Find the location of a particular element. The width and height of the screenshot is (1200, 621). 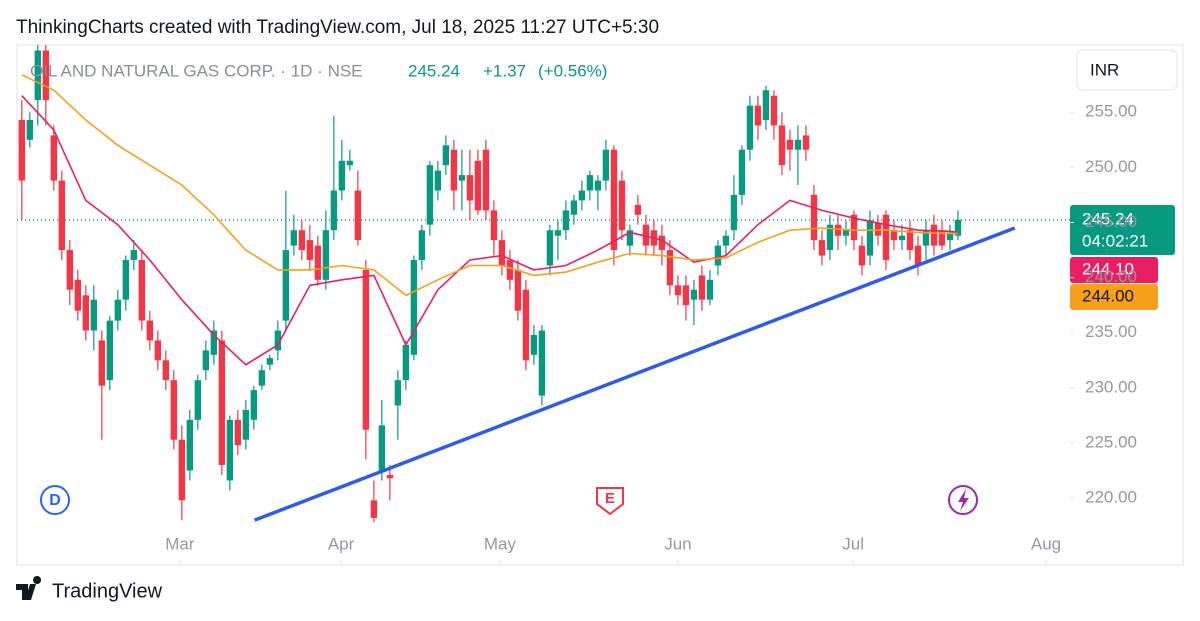

x-tick-label: Apr is located at coordinates (341, 543).